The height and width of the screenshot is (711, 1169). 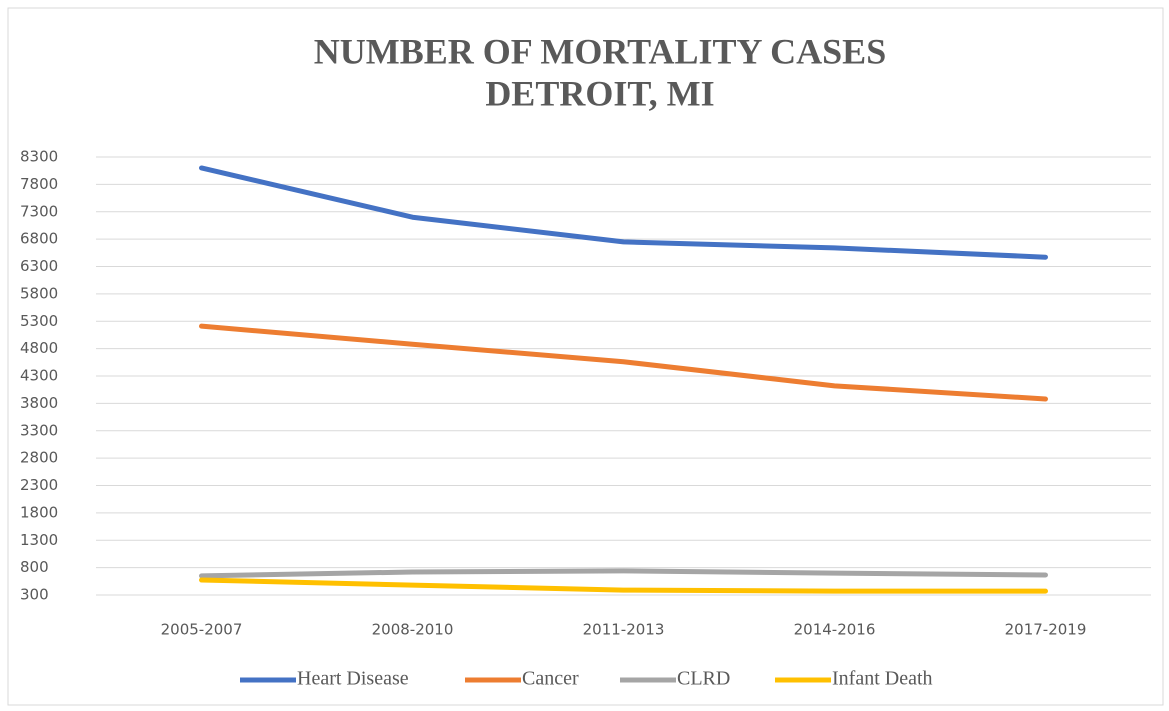 What do you see at coordinates (39, 157) in the screenshot?
I see `y-tick-label: 8300` at bounding box center [39, 157].